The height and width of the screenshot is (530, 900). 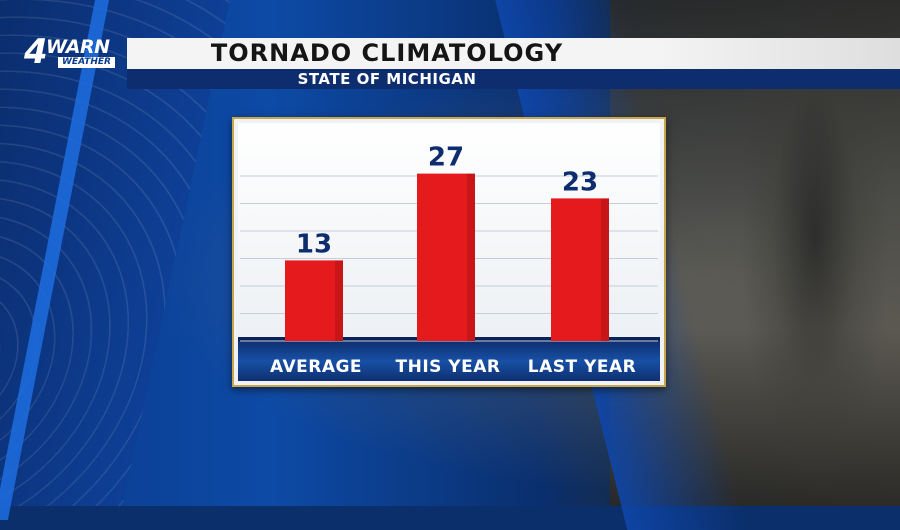 I want to click on tornado-funnel-image, so click(x=815, y=280).